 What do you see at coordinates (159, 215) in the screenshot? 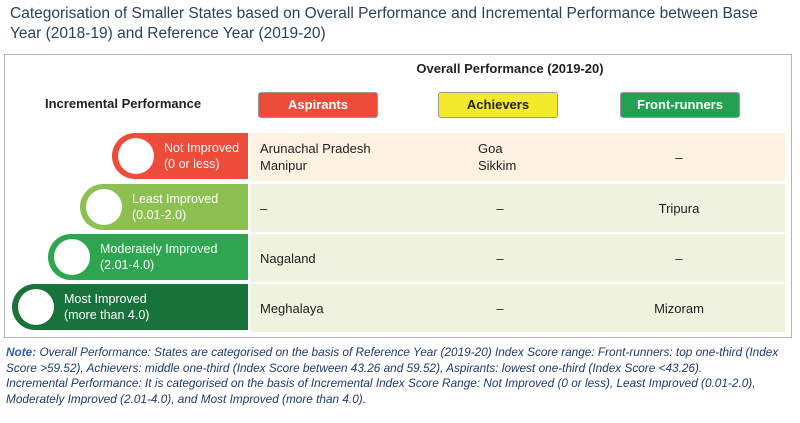
I see `row-label-range: (0.01-2.0)` at bounding box center [159, 215].